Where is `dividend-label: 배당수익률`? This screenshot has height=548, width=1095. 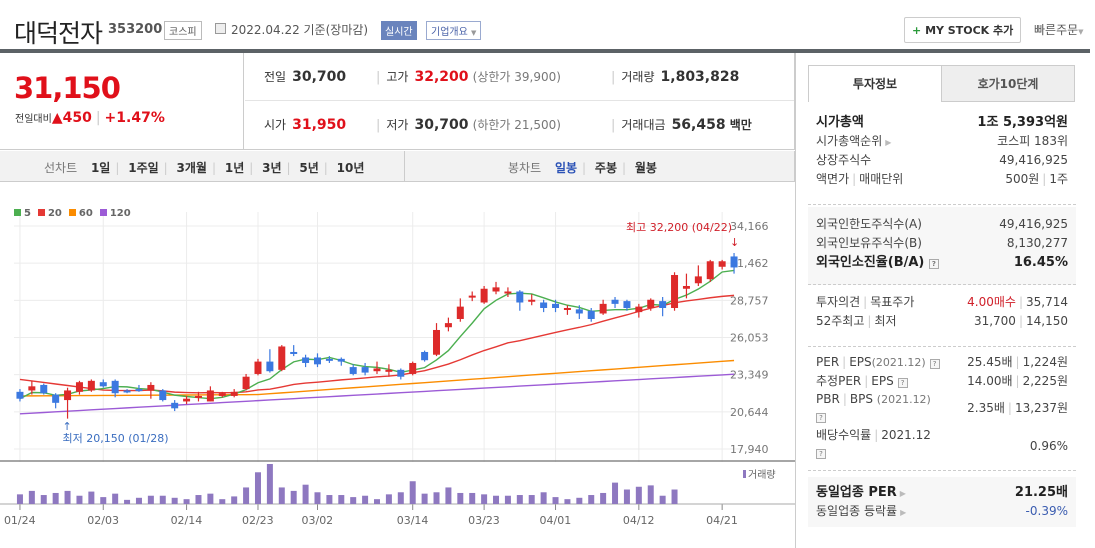 dividend-label: 배당수익률 is located at coordinates (844, 435).